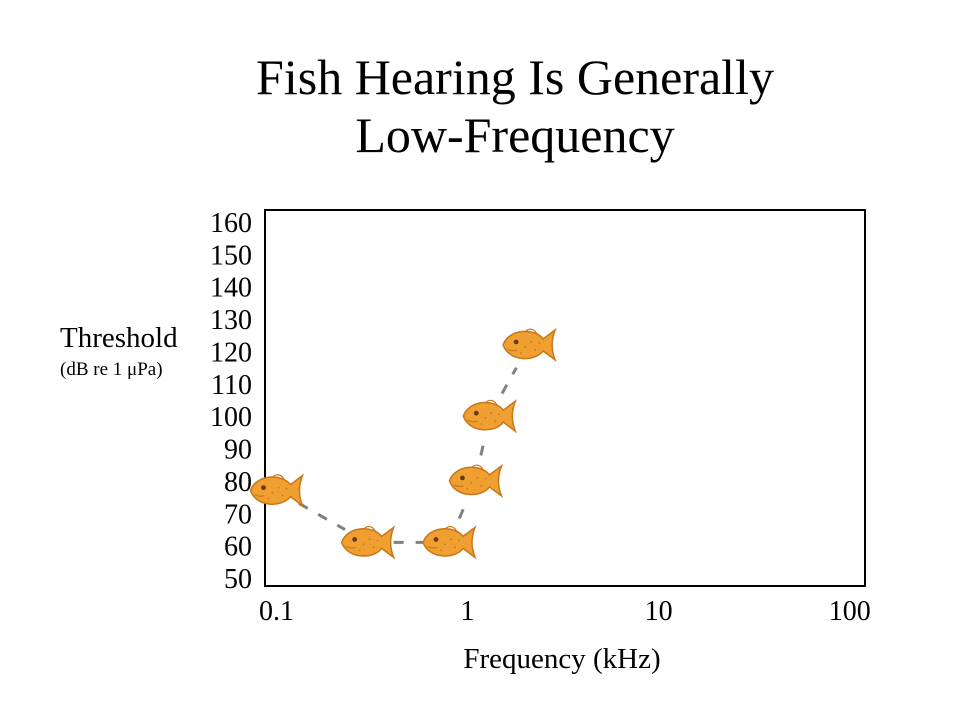 The width and height of the screenshot is (960, 720). Describe the element at coordinates (515, 77) in the screenshot. I see `slide-title-line-1: Fish Hearing Is Generally` at that location.